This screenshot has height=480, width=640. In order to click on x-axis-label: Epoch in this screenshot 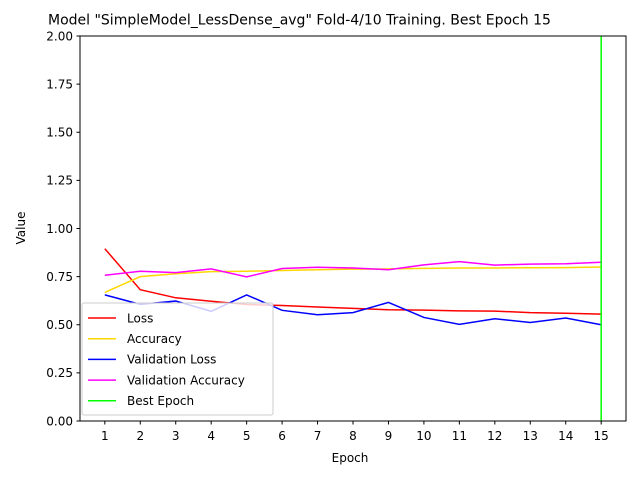, I will do `click(350, 458)`.